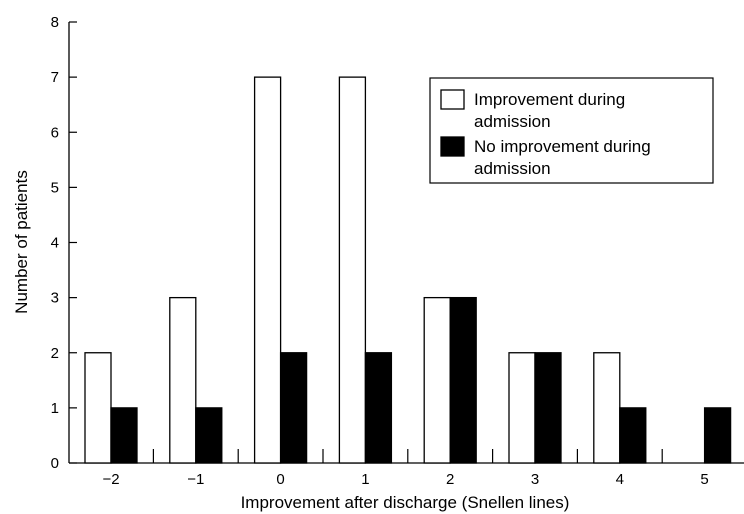  What do you see at coordinates (535, 479) in the screenshot?
I see `x-tick-label: 3` at bounding box center [535, 479].